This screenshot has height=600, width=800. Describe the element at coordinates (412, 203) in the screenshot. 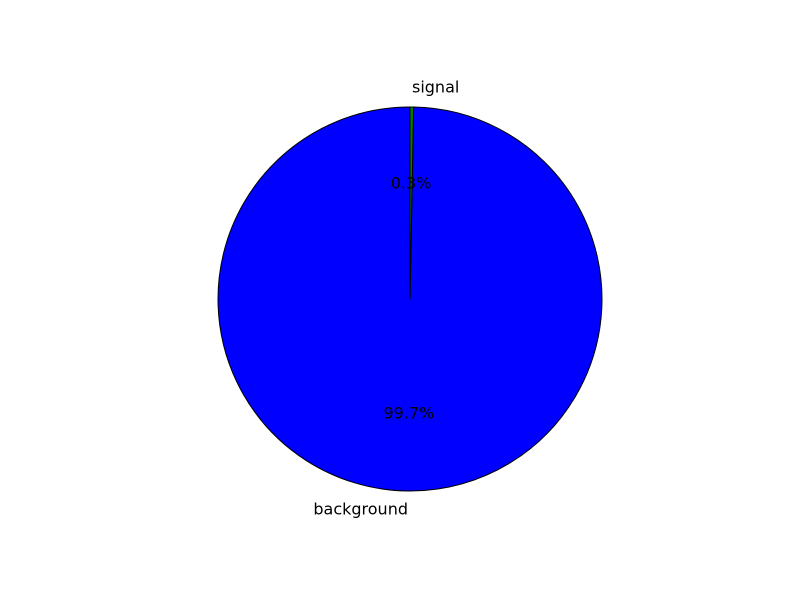

I see `pie-slice-signal` at that location.